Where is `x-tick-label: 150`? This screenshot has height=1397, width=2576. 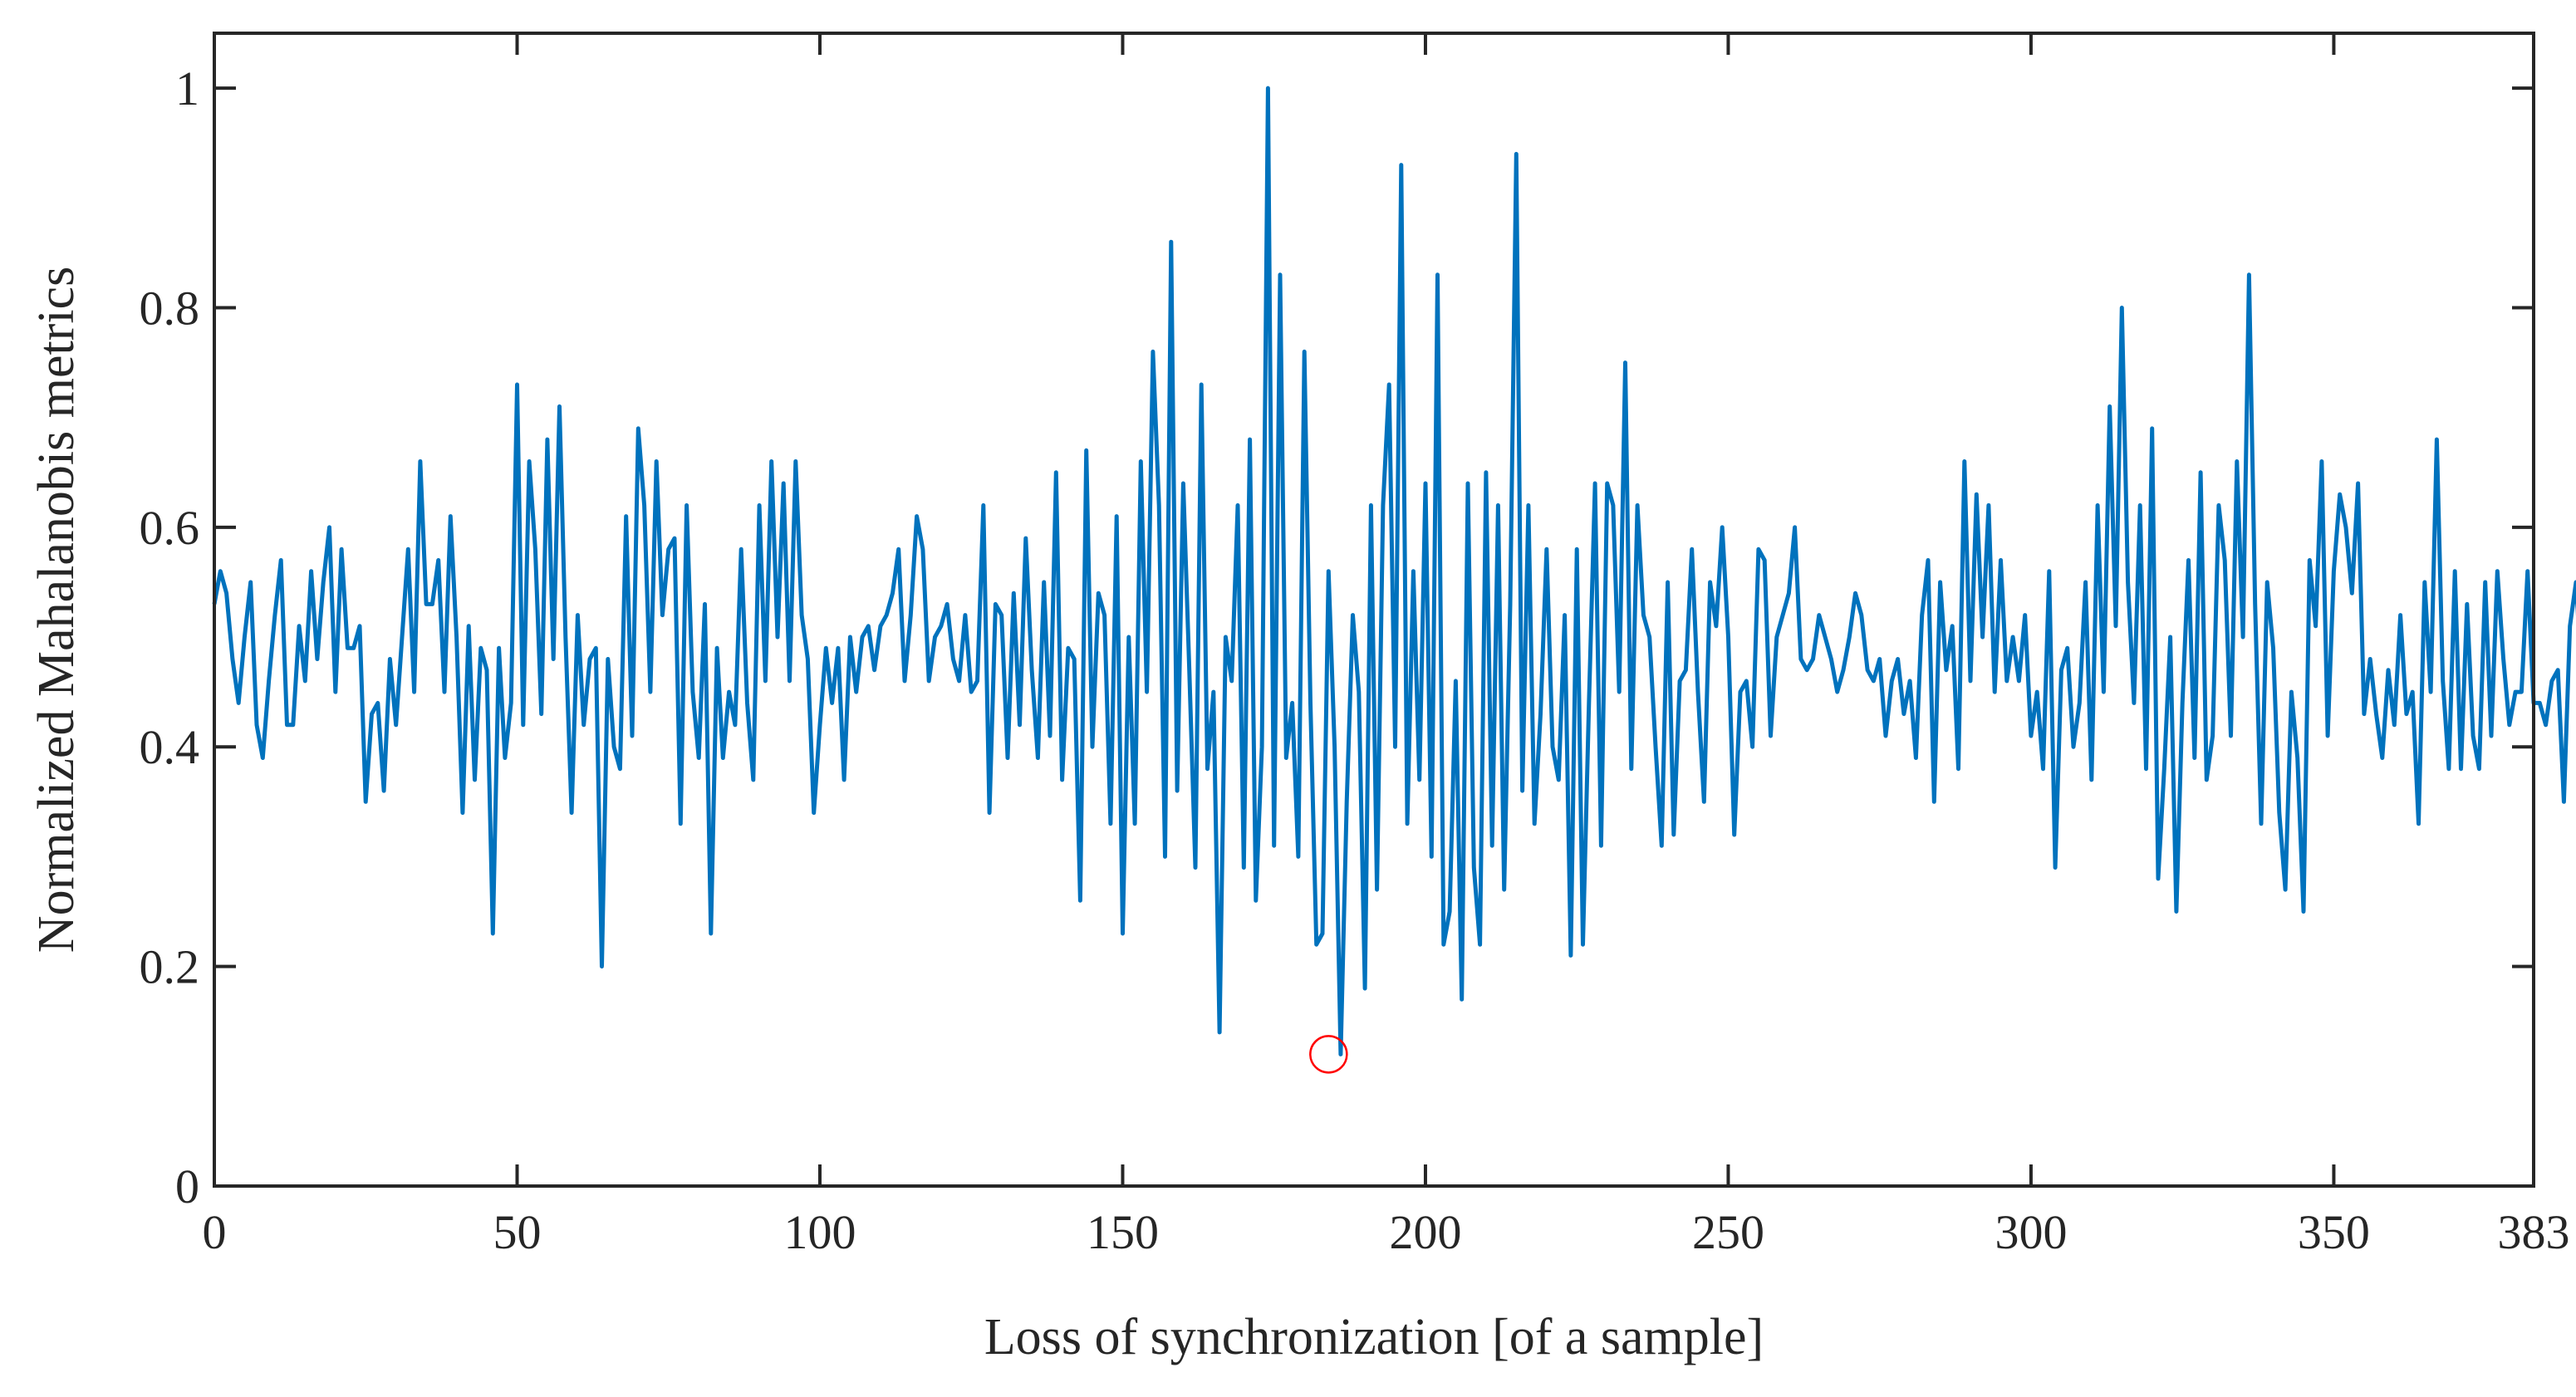
x-tick-label: 150 is located at coordinates (1123, 1232).